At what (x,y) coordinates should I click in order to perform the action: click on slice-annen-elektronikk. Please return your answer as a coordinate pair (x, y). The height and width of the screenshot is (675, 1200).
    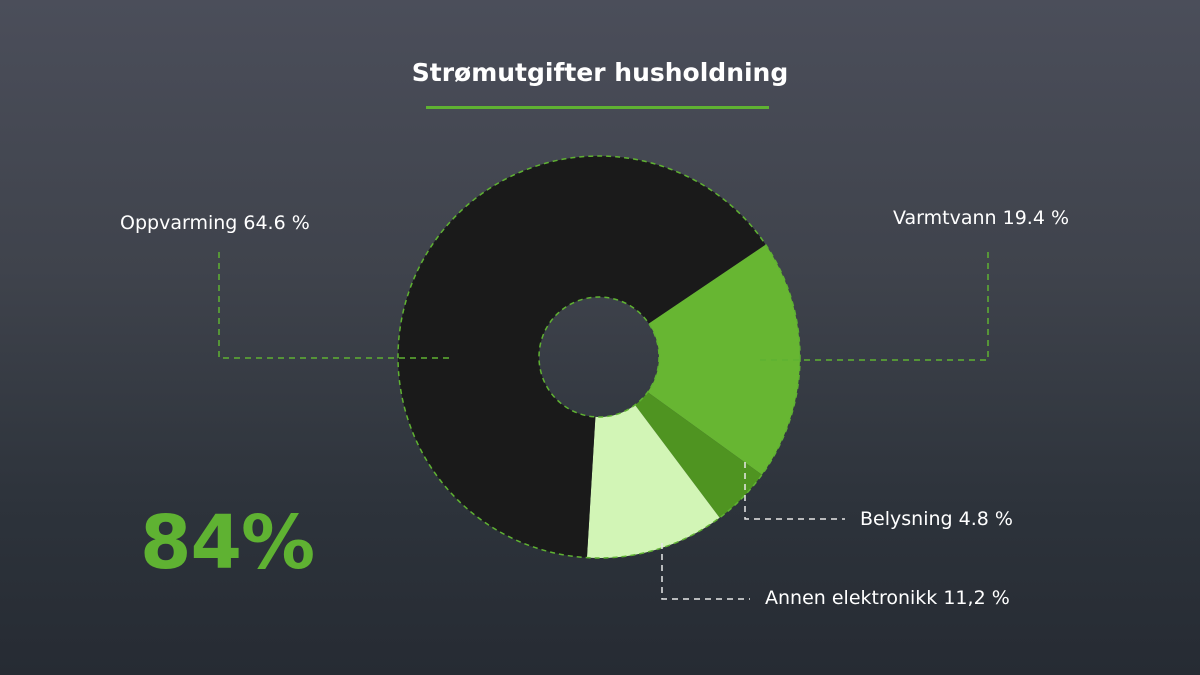
    Looking at the image, I should click on (653, 481).